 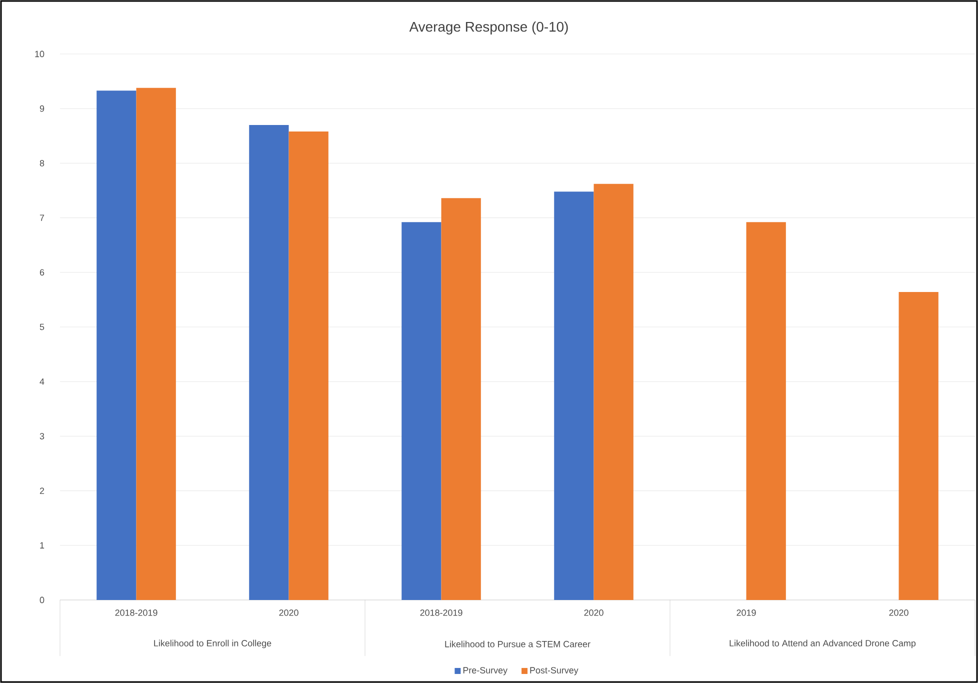 I want to click on y-tick-label: 2, so click(x=42, y=491).